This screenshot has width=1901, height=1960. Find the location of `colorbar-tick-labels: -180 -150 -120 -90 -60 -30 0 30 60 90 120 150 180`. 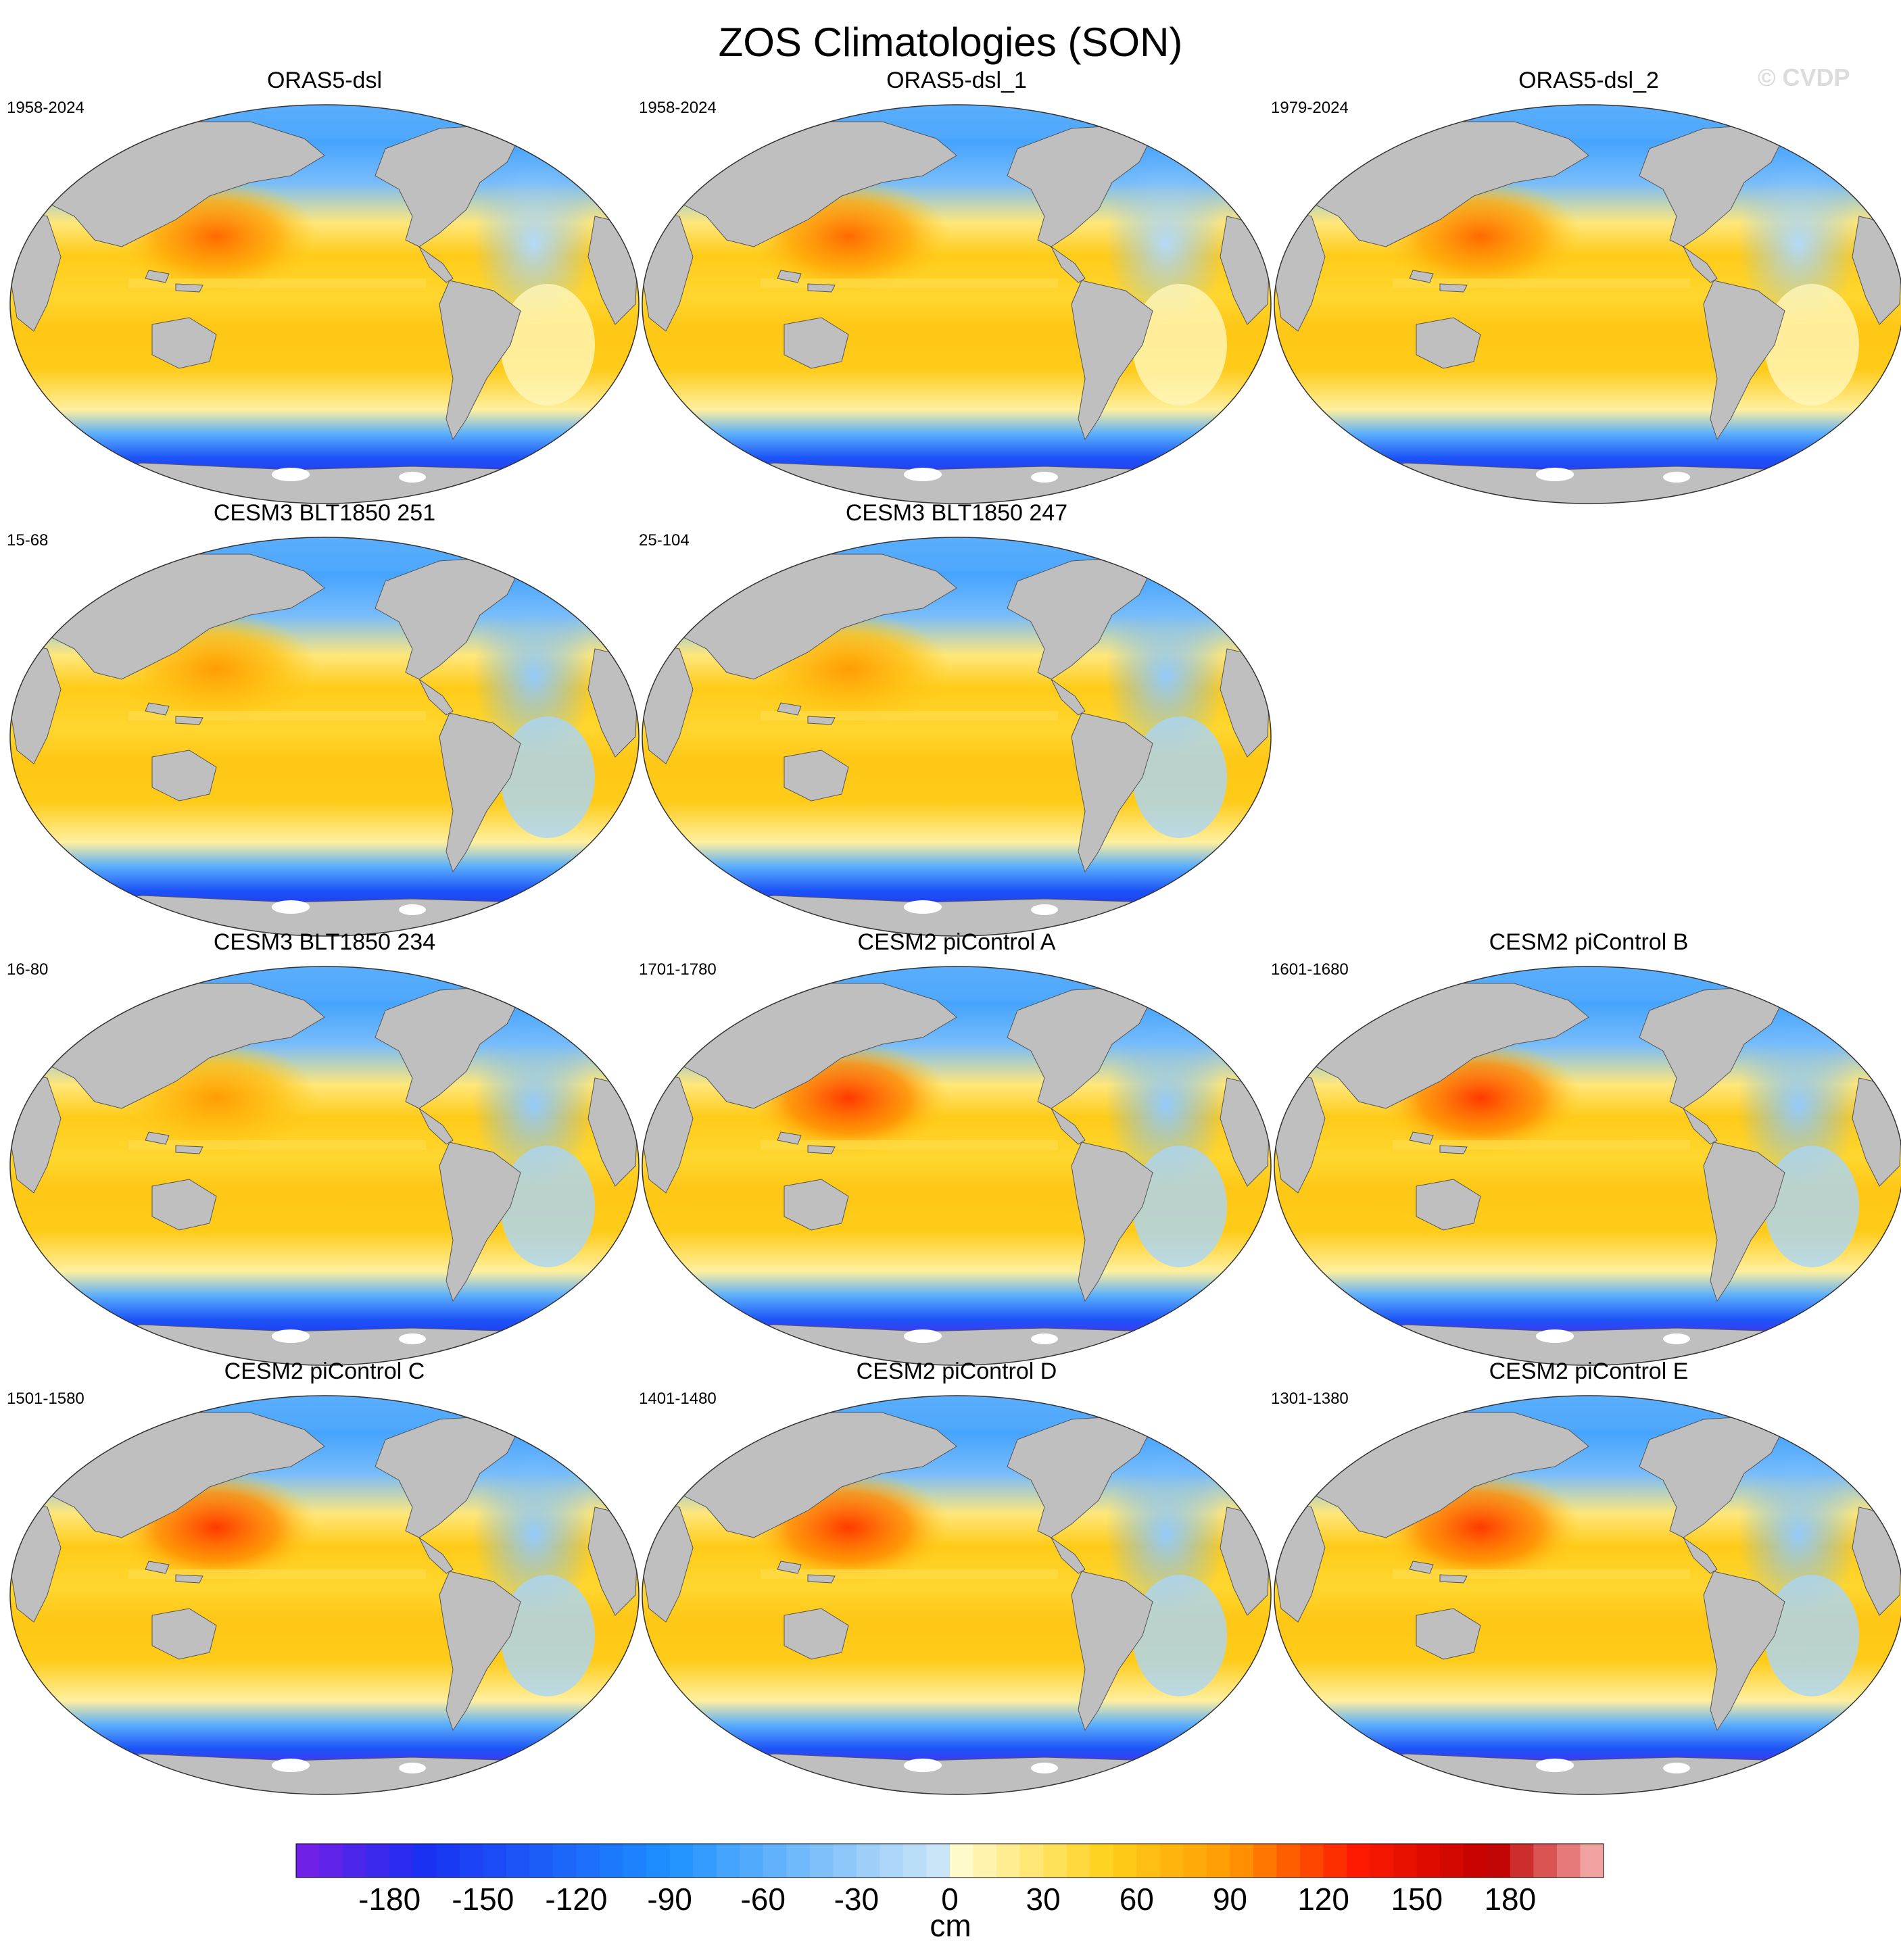

colorbar-tick-labels: -180 -150 -120 -90 -60 -30 0 30 60 90 120 150 180 is located at coordinates (947, 1899).